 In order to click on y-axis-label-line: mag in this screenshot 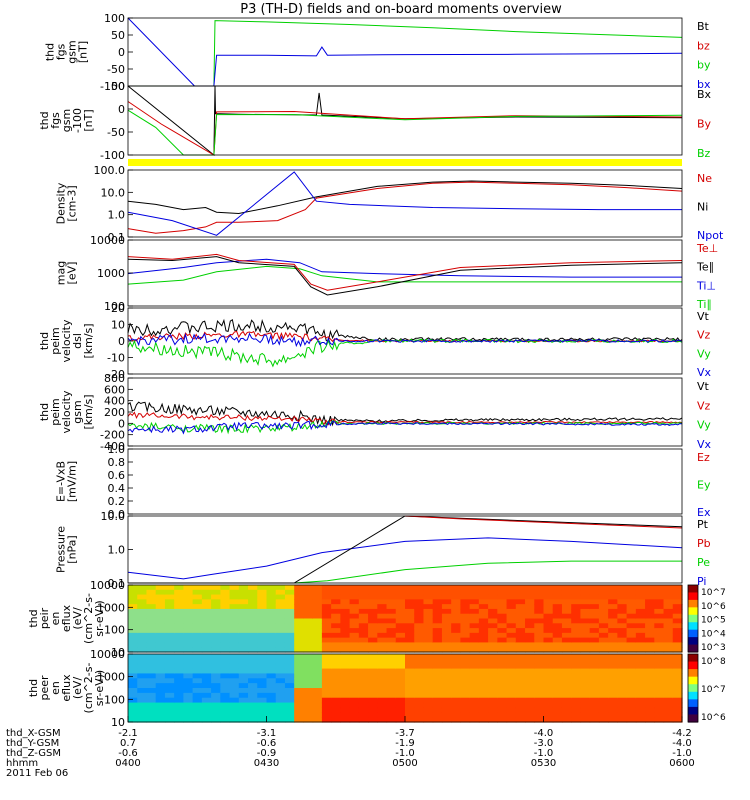, I will do `click(61, 273)`.